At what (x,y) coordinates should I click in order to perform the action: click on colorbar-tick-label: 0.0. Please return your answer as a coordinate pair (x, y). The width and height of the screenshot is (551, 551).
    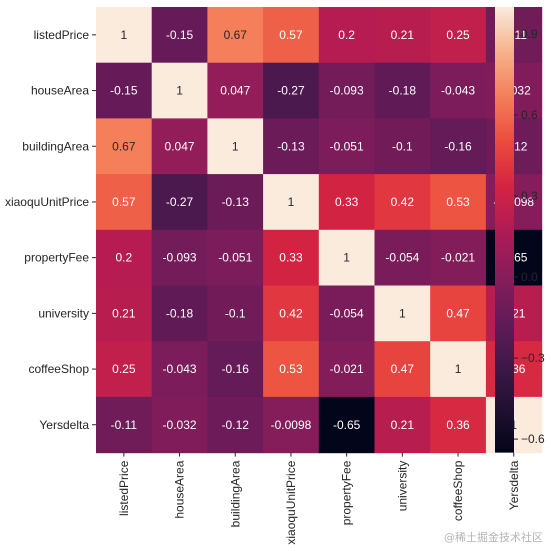
    Looking at the image, I should click on (529, 277).